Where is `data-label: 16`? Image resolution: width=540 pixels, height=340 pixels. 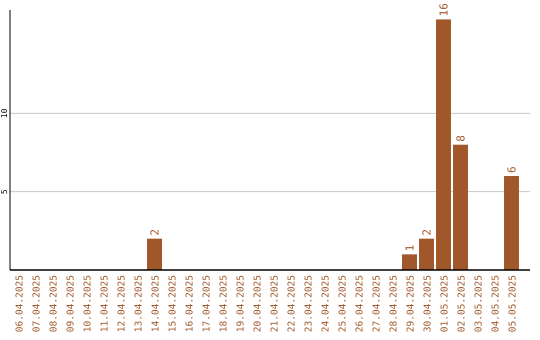 data-label: 16 is located at coordinates (444, 9).